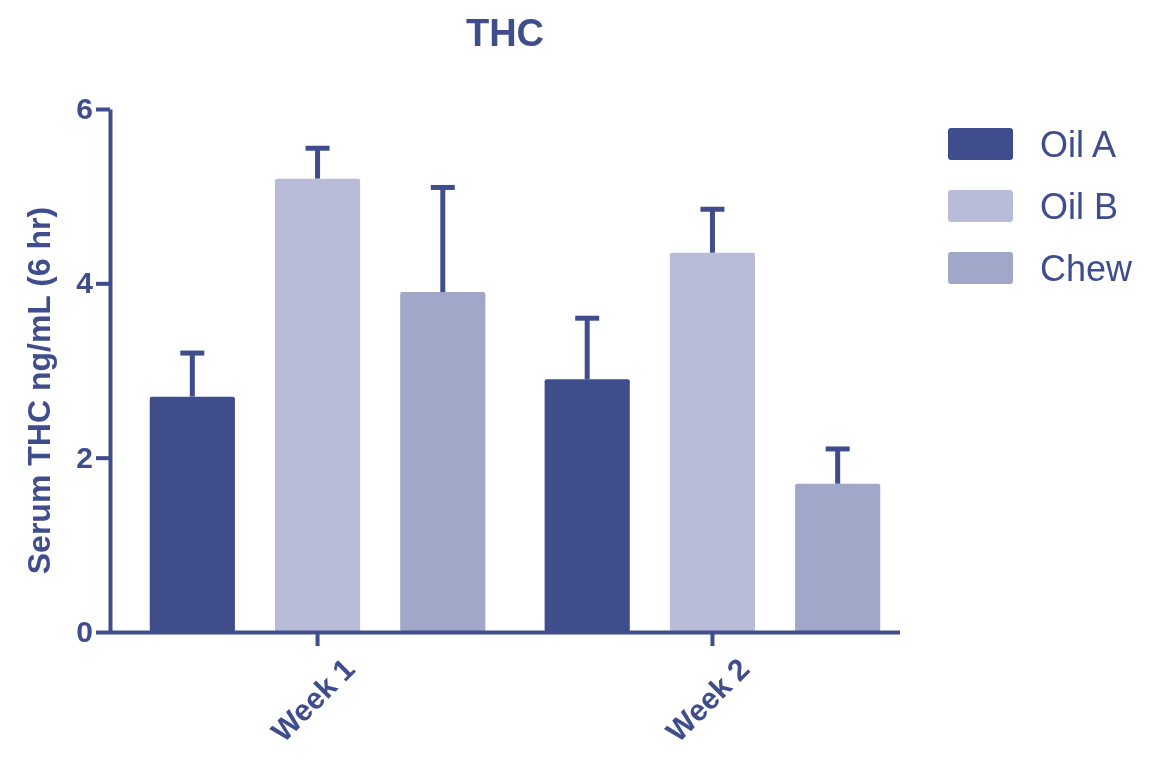  Describe the element at coordinates (1078, 144) in the screenshot. I see `legend-label: Oil A` at that location.